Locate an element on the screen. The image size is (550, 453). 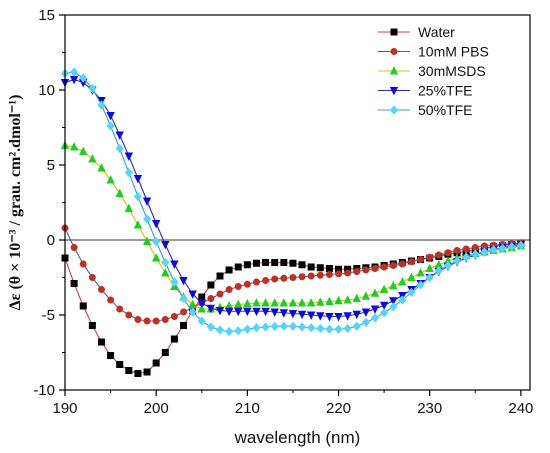
legend-label: 30mMSDS is located at coordinates (452, 71).